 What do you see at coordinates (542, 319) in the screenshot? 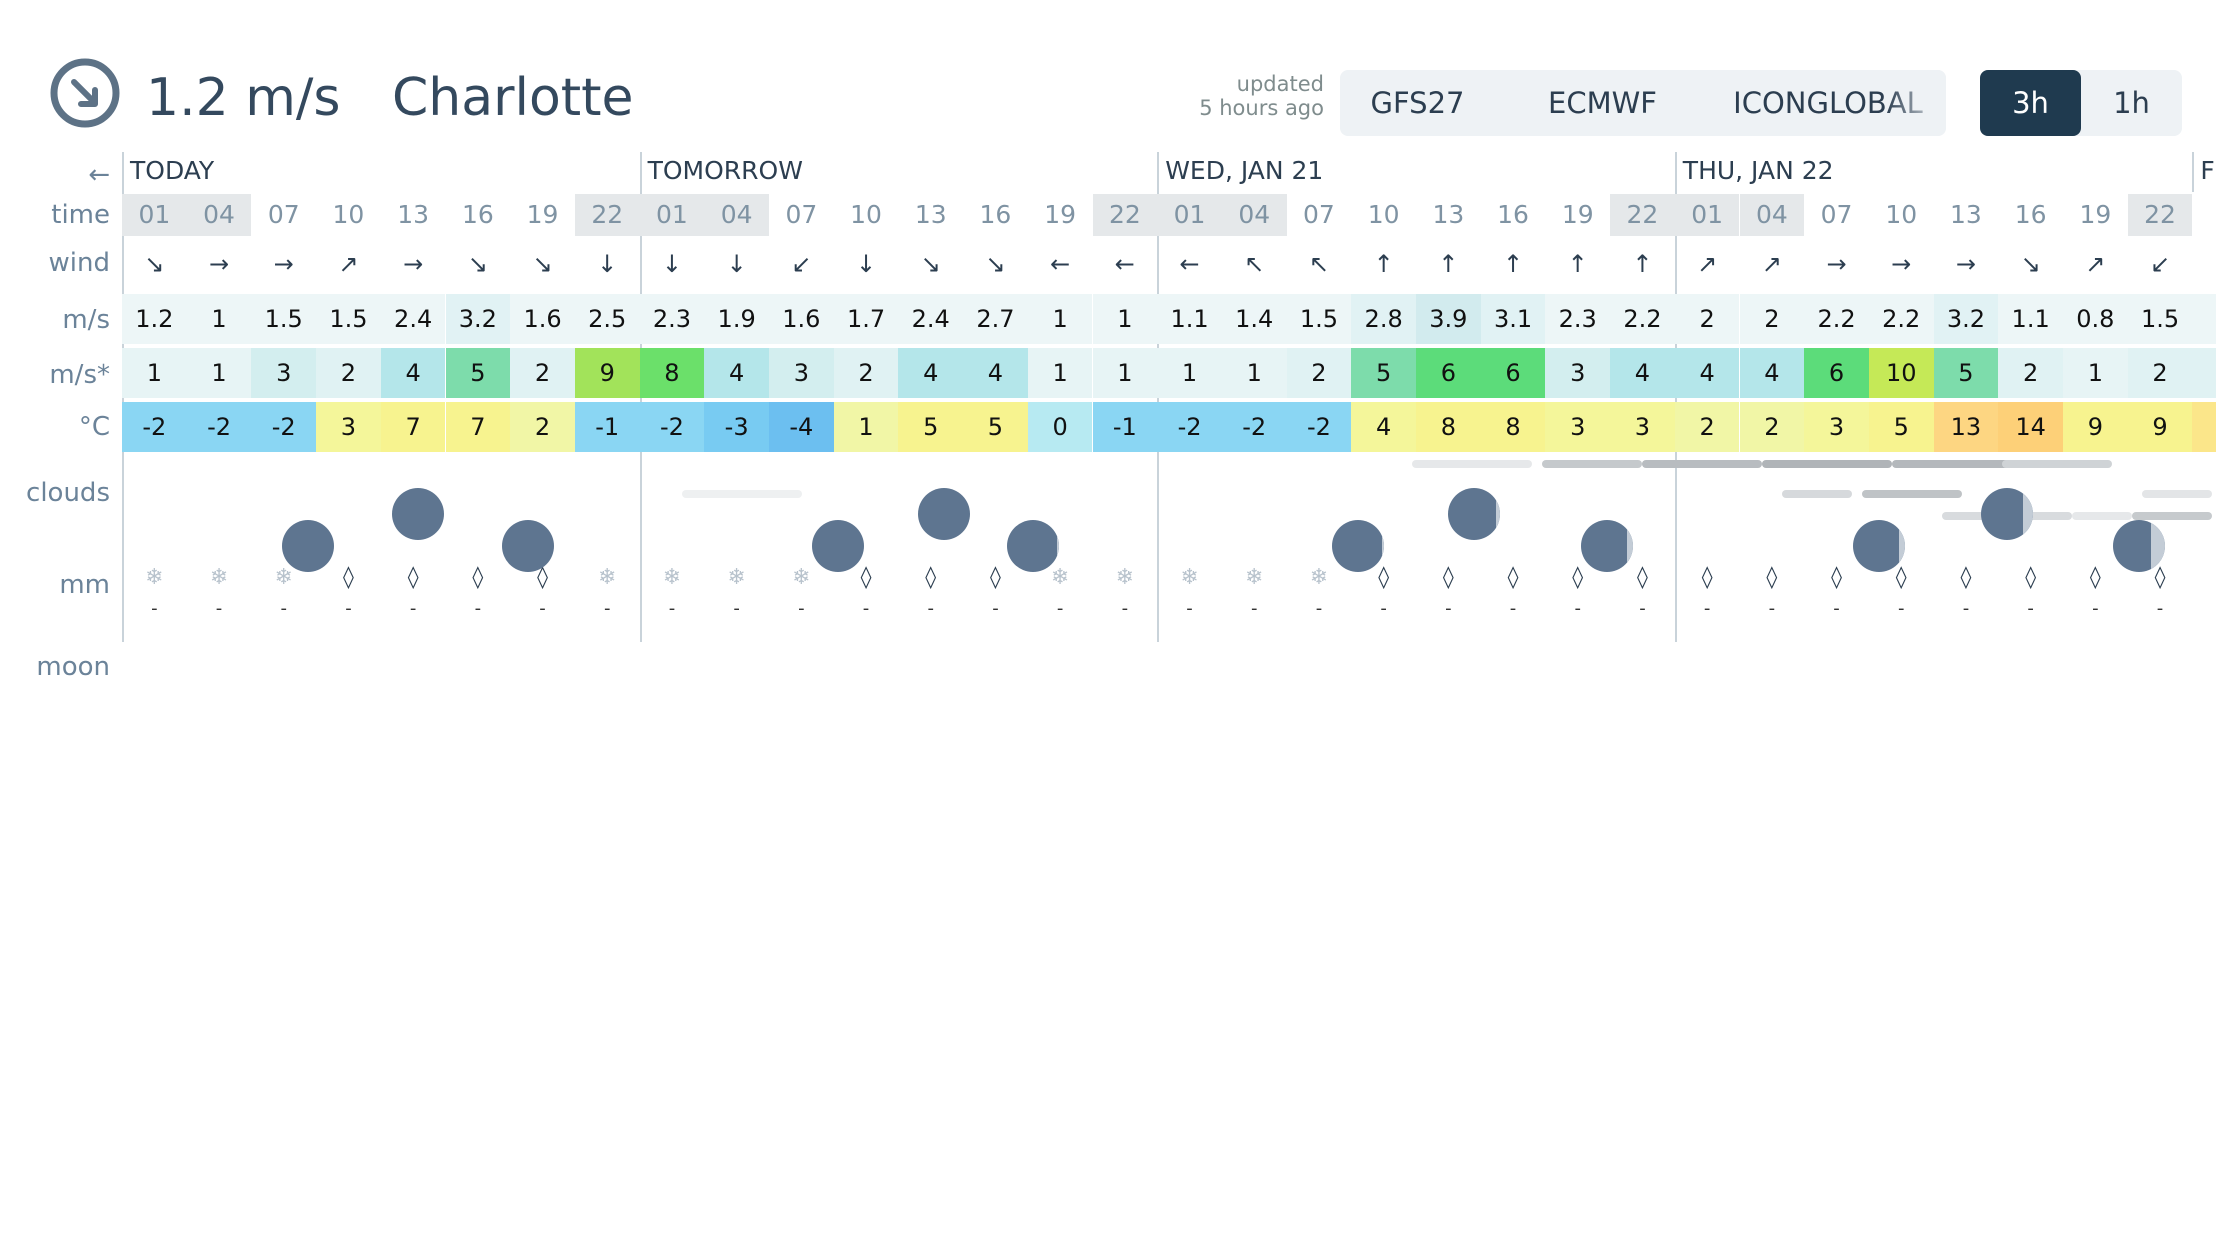
I see `wind-speed-cell: 1.6` at bounding box center [542, 319].